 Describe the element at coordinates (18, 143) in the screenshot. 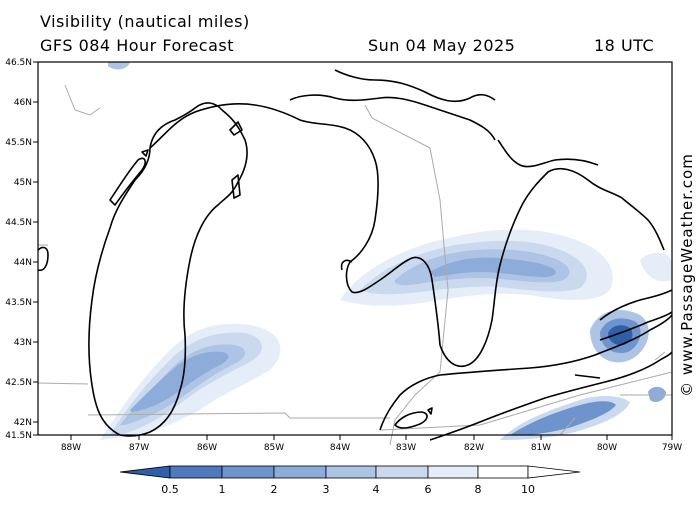

I see `lat-label: 45.5N` at that location.